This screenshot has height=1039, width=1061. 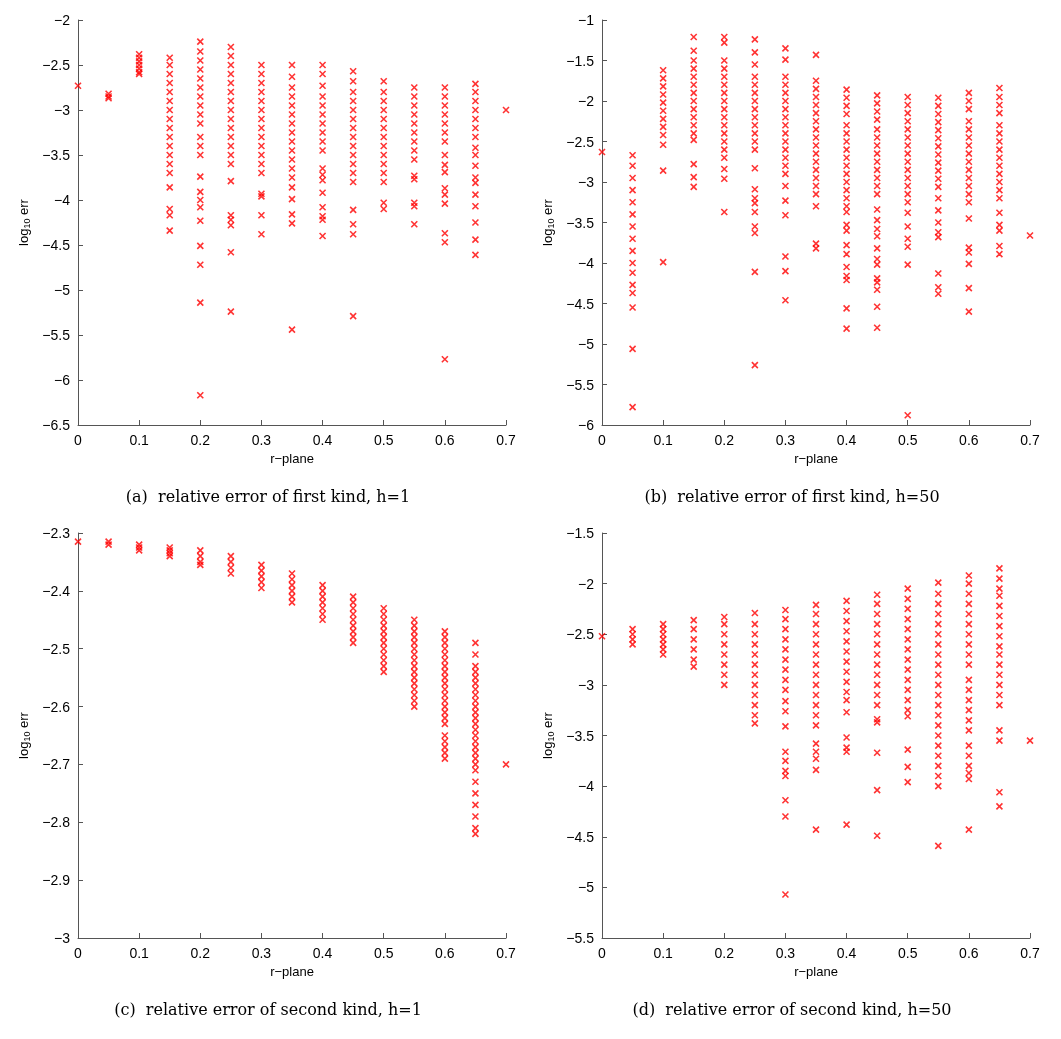 I want to click on y-tick-label: −5, so click(x=586, y=887).